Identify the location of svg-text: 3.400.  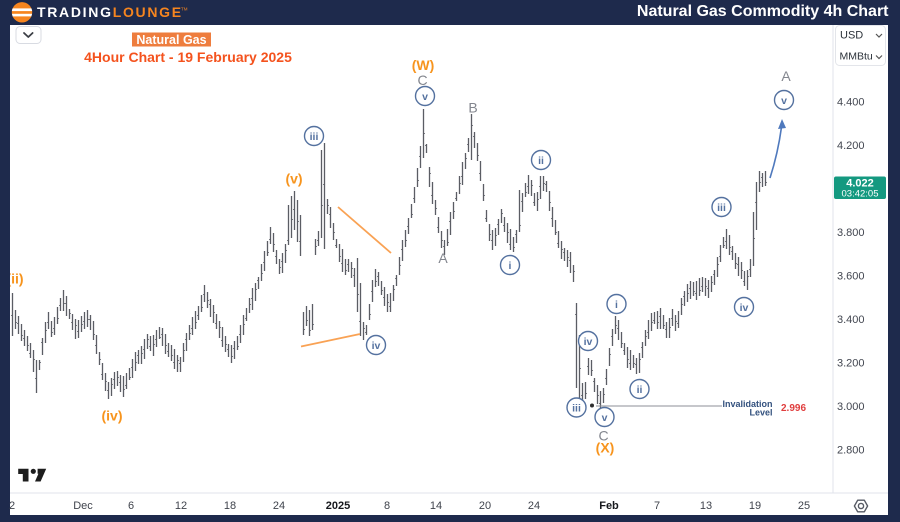
(851, 320).